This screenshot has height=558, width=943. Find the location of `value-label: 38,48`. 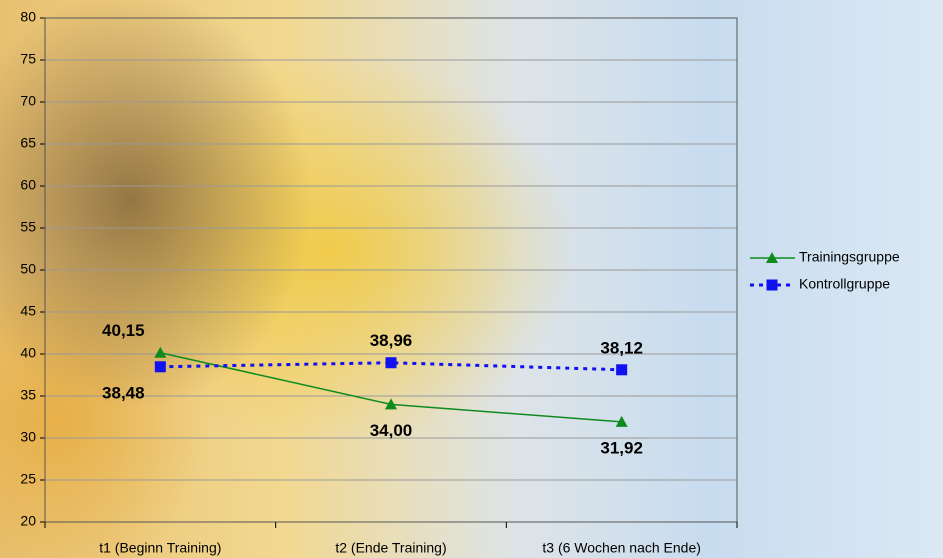

value-label: 38,48 is located at coordinates (123, 392).